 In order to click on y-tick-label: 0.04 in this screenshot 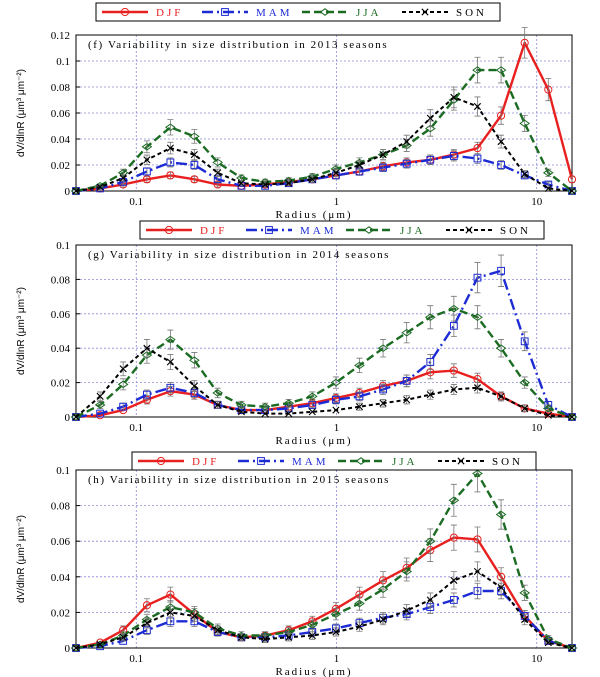, I will do `click(61, 349)`.